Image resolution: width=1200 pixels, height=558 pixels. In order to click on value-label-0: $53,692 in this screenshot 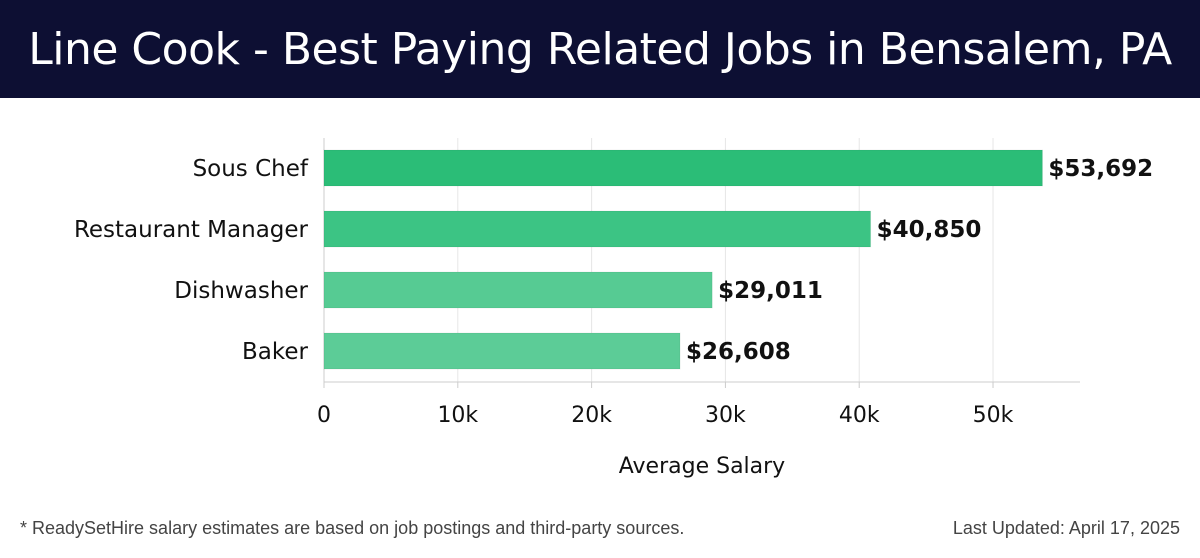, I will do `click(1100, 169)`.